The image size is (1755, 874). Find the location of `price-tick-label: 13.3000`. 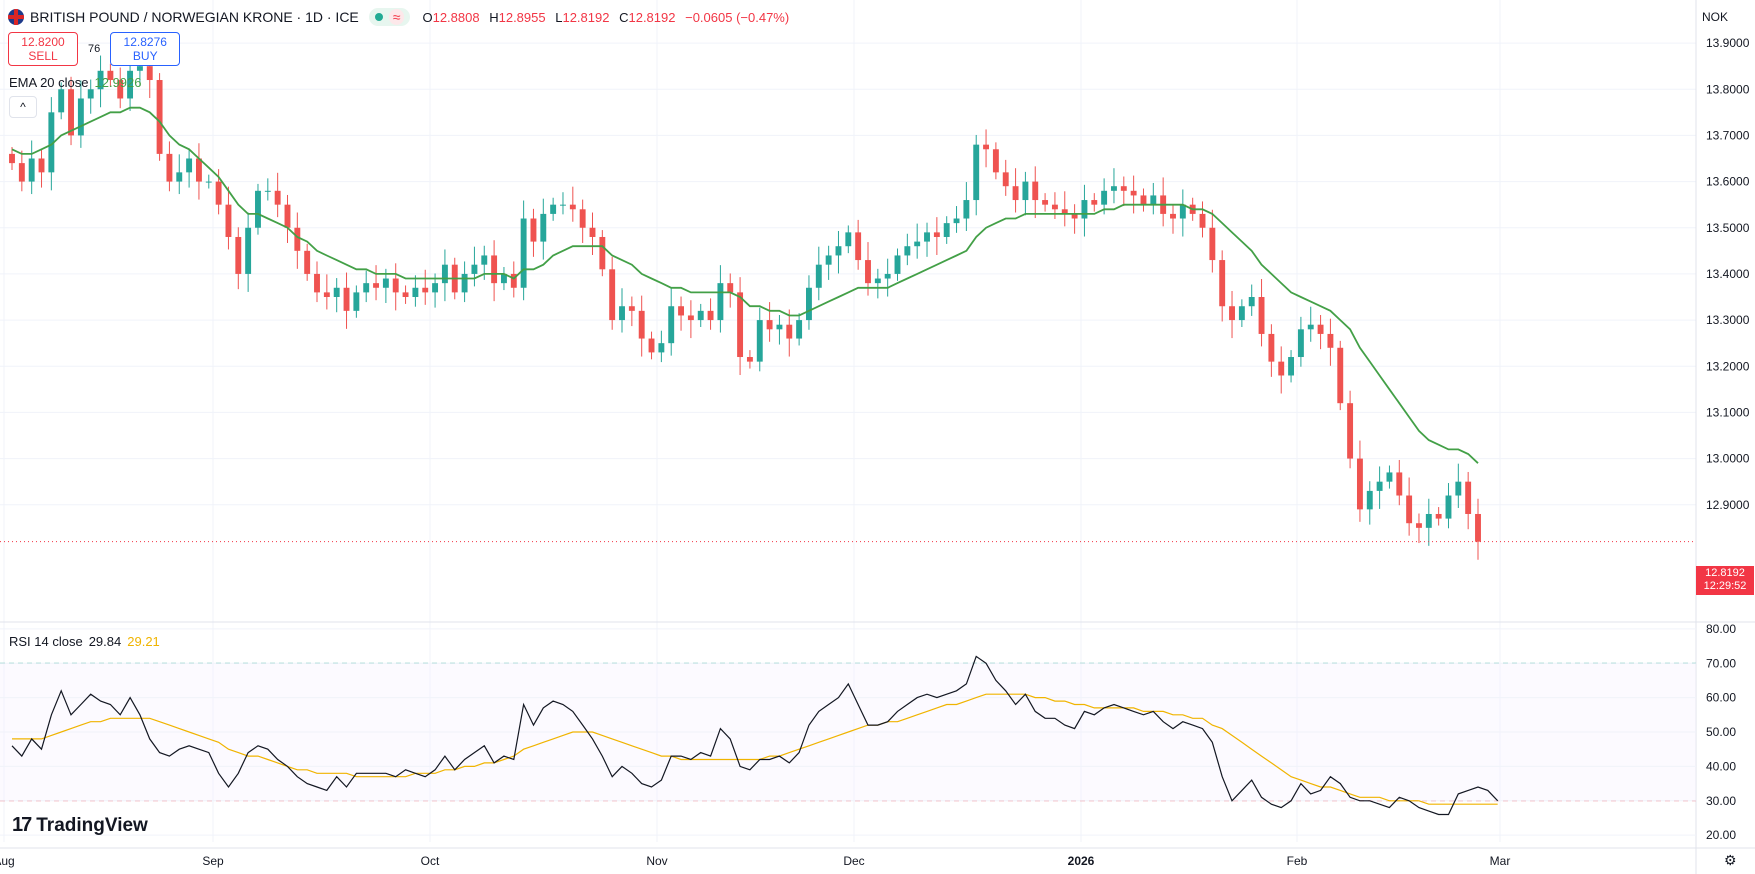

price-tick-label: 13.3000 is located at coordinates (1728, 320).